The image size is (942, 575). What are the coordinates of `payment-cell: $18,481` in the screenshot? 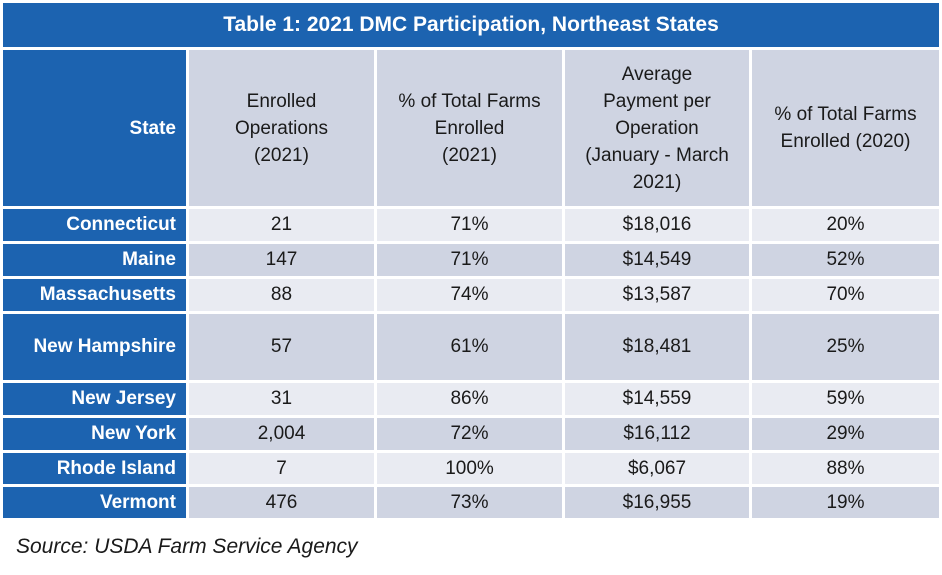 It's located at (658, 348).